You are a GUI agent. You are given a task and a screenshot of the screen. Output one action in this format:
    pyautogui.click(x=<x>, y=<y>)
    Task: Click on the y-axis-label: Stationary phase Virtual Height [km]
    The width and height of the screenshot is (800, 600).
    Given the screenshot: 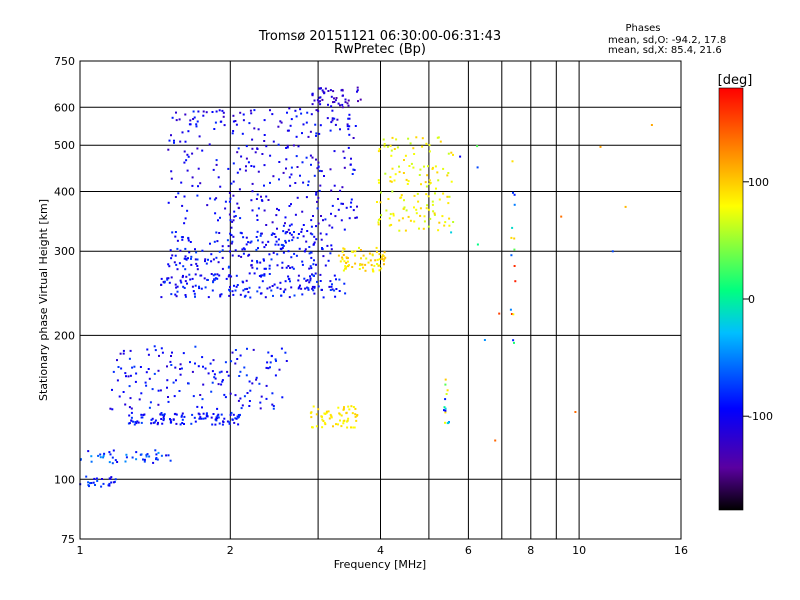 What is the action you would take?
    pyautogui.click(x=43, y=300)
    